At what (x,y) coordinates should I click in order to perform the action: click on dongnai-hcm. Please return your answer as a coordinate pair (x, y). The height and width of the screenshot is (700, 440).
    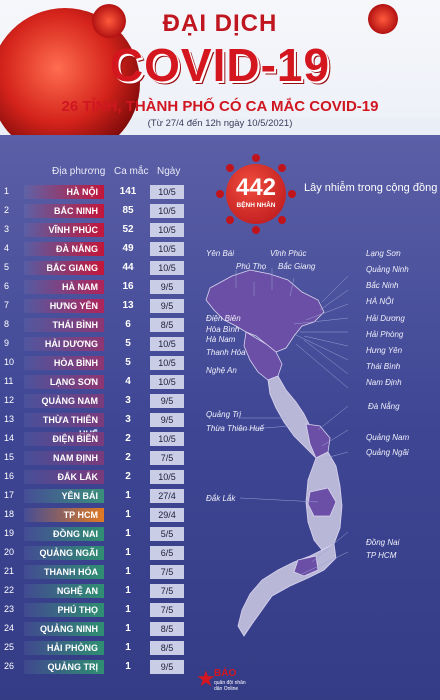
    Looking at the image, I should click on (306, 566).